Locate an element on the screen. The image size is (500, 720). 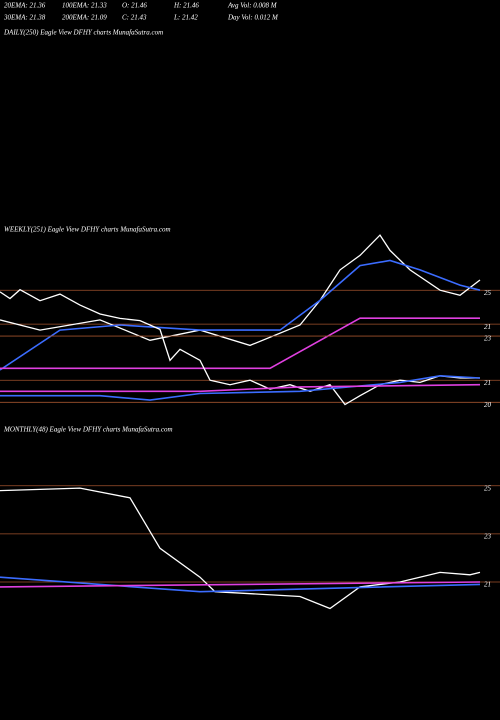
stat-label: Avg Vol: 0.008 M is located at coordinates (252, 6).